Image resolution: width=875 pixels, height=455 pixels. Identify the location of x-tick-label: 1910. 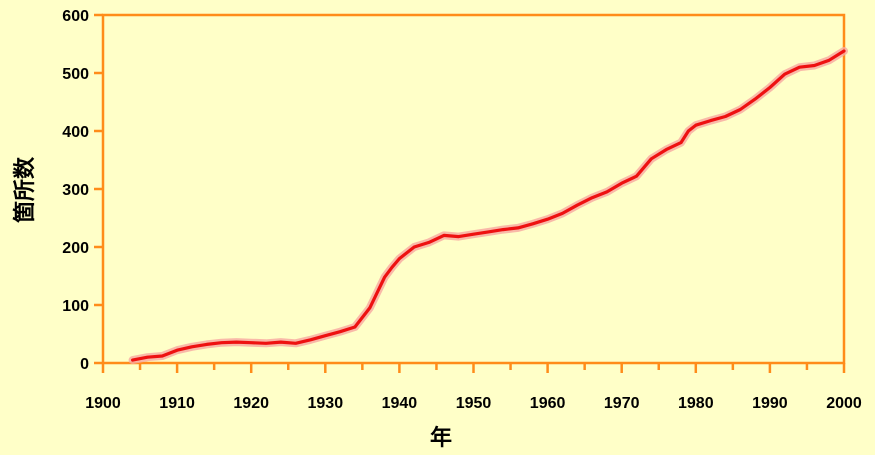
(177, 403).